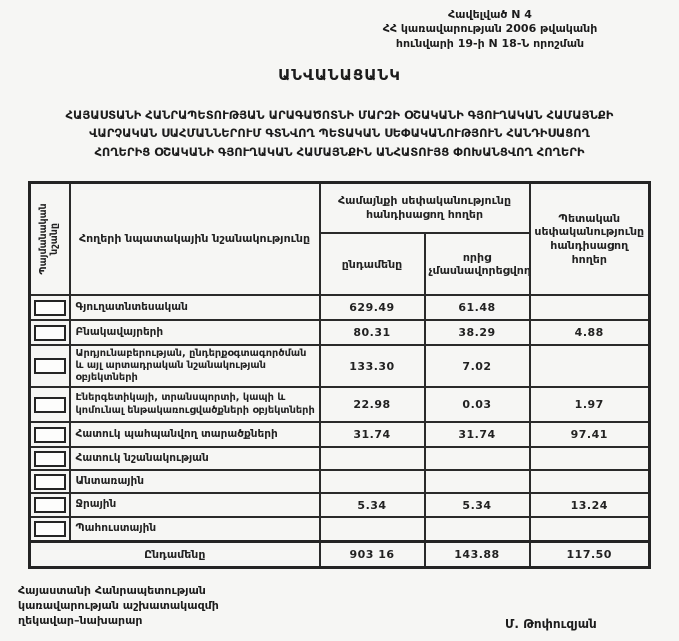  Describe the element at coordinates (589, 332) in the screenshot. I see `value-state: 4.88` at that location.